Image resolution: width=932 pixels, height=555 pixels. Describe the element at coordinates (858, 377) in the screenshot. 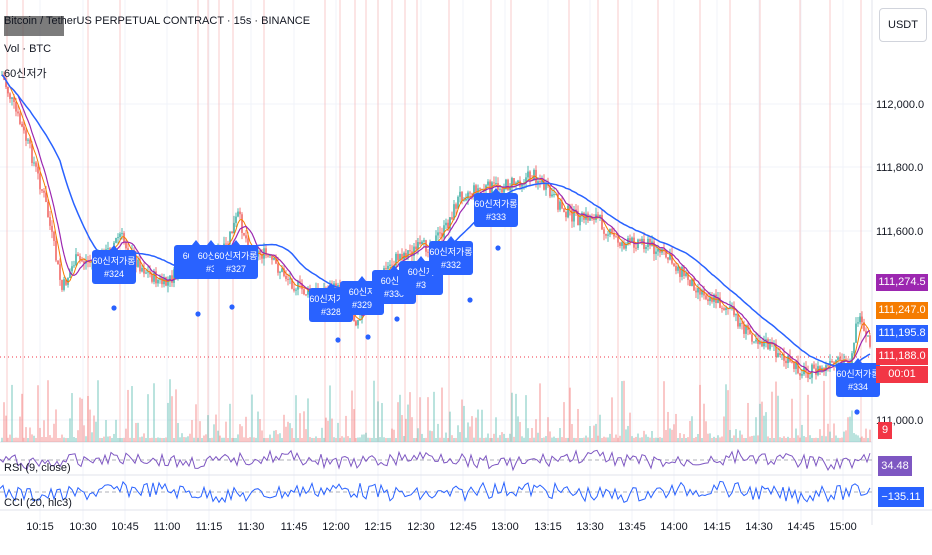

I see `signal-marker: 60신저가롱 #334` at that location.